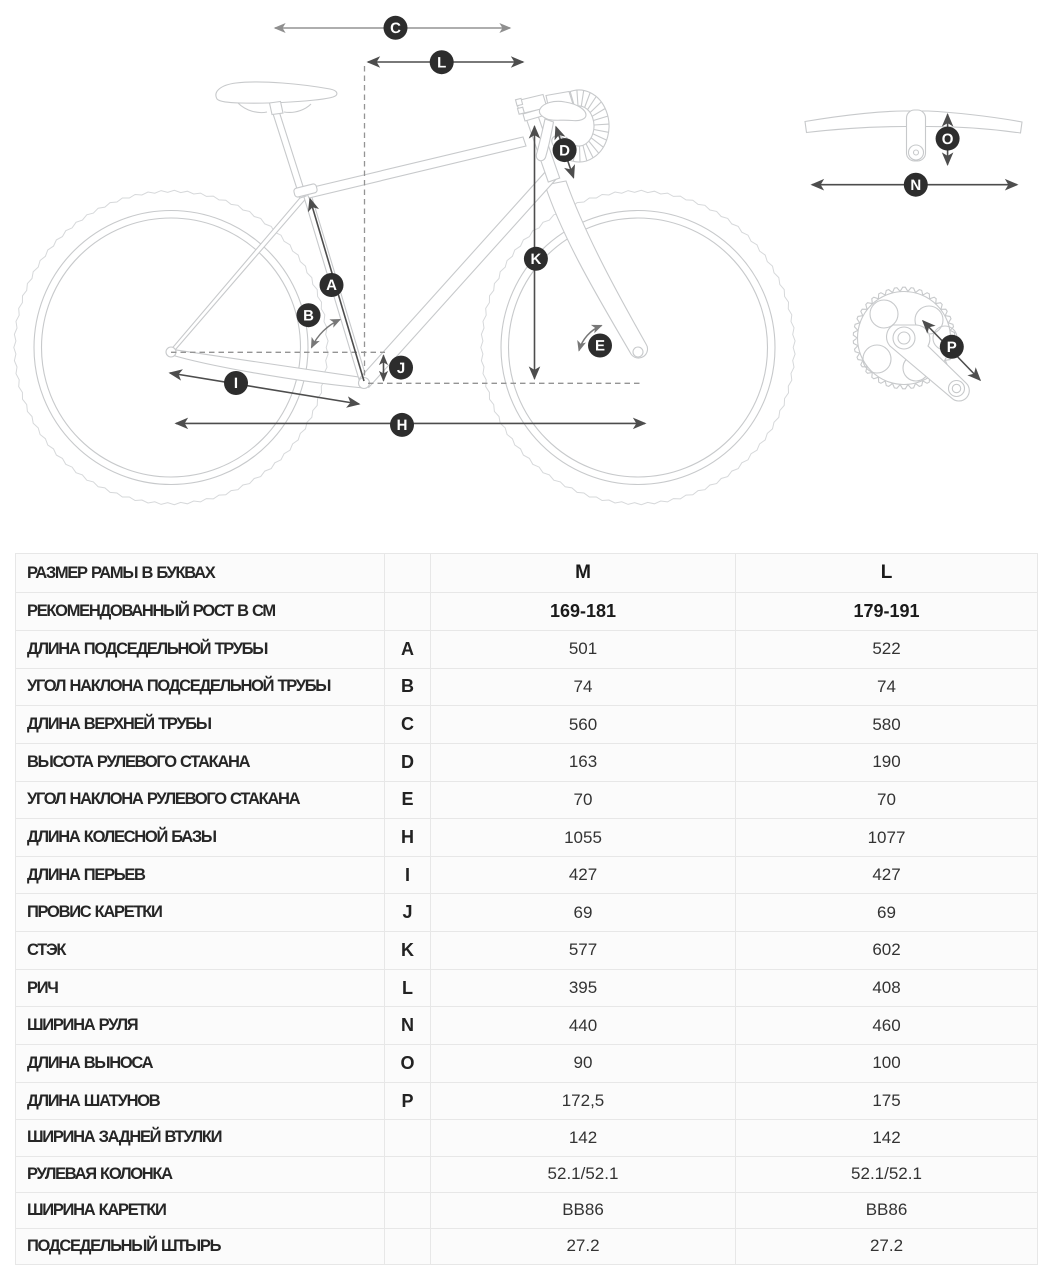  What do you see at coordinates (401, 368) in the screenshot?
I see `svg-text: J` at bounding box center [401, 368].